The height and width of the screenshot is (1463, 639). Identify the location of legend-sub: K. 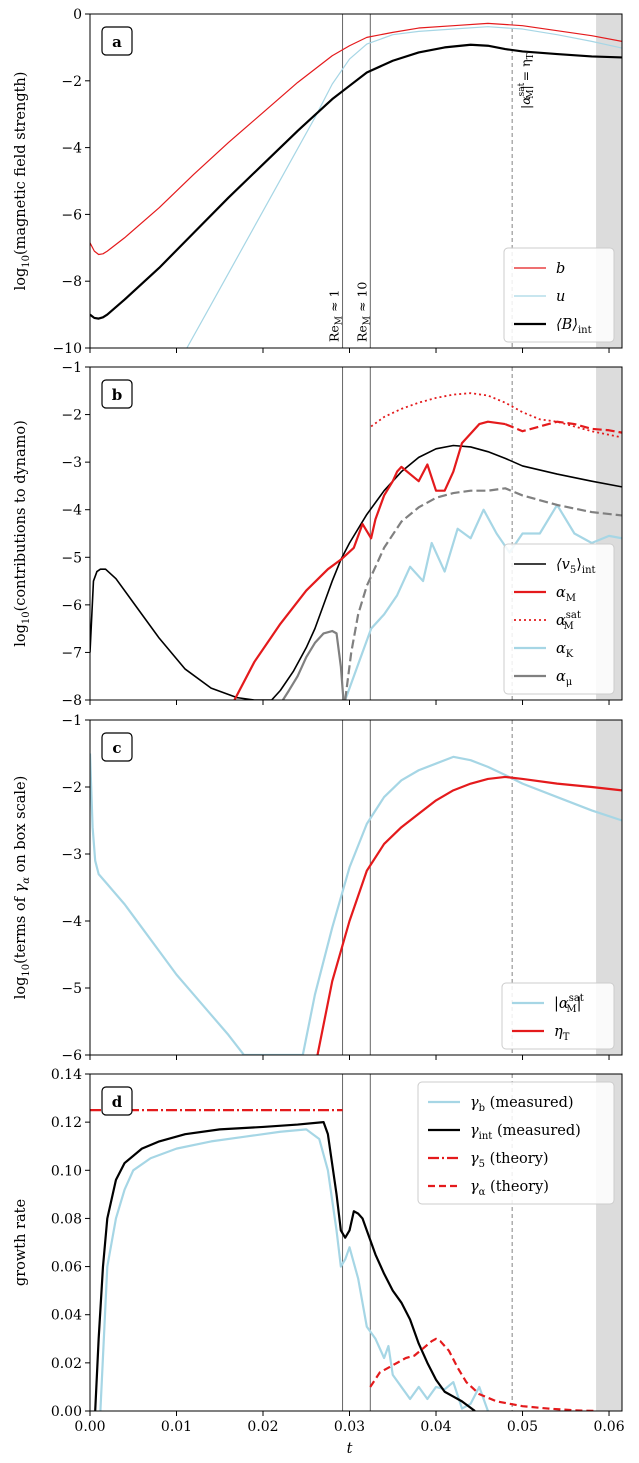
(570, 654).